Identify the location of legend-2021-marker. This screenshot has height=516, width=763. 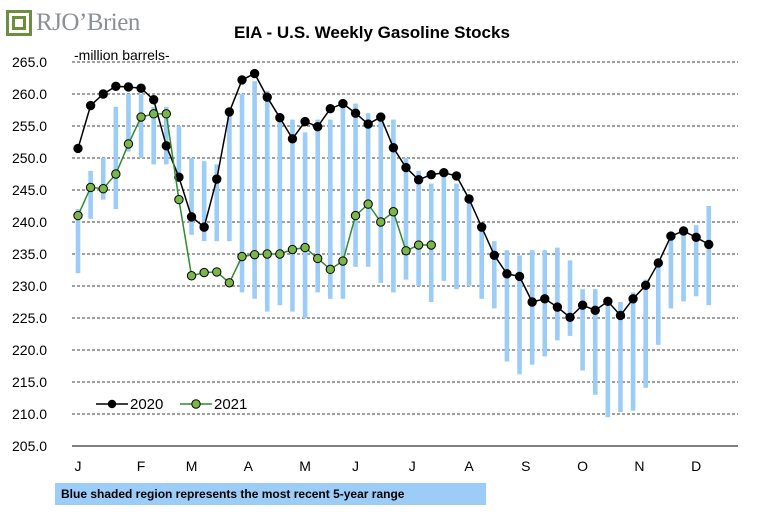
(196, 404).